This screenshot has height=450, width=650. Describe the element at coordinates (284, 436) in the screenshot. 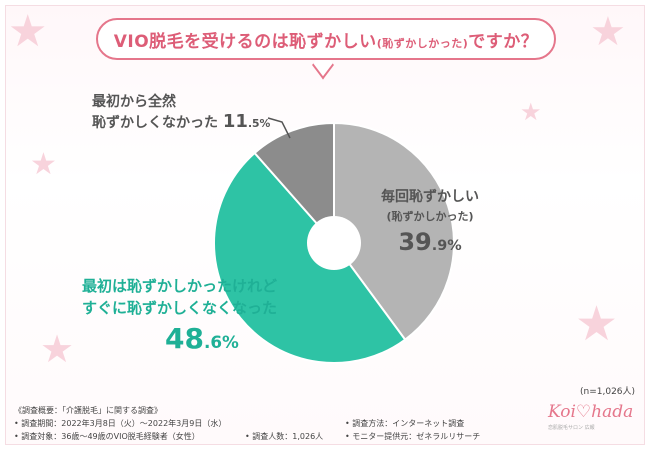

I see `survey-count: • 調査人数：1,026人` at that location.